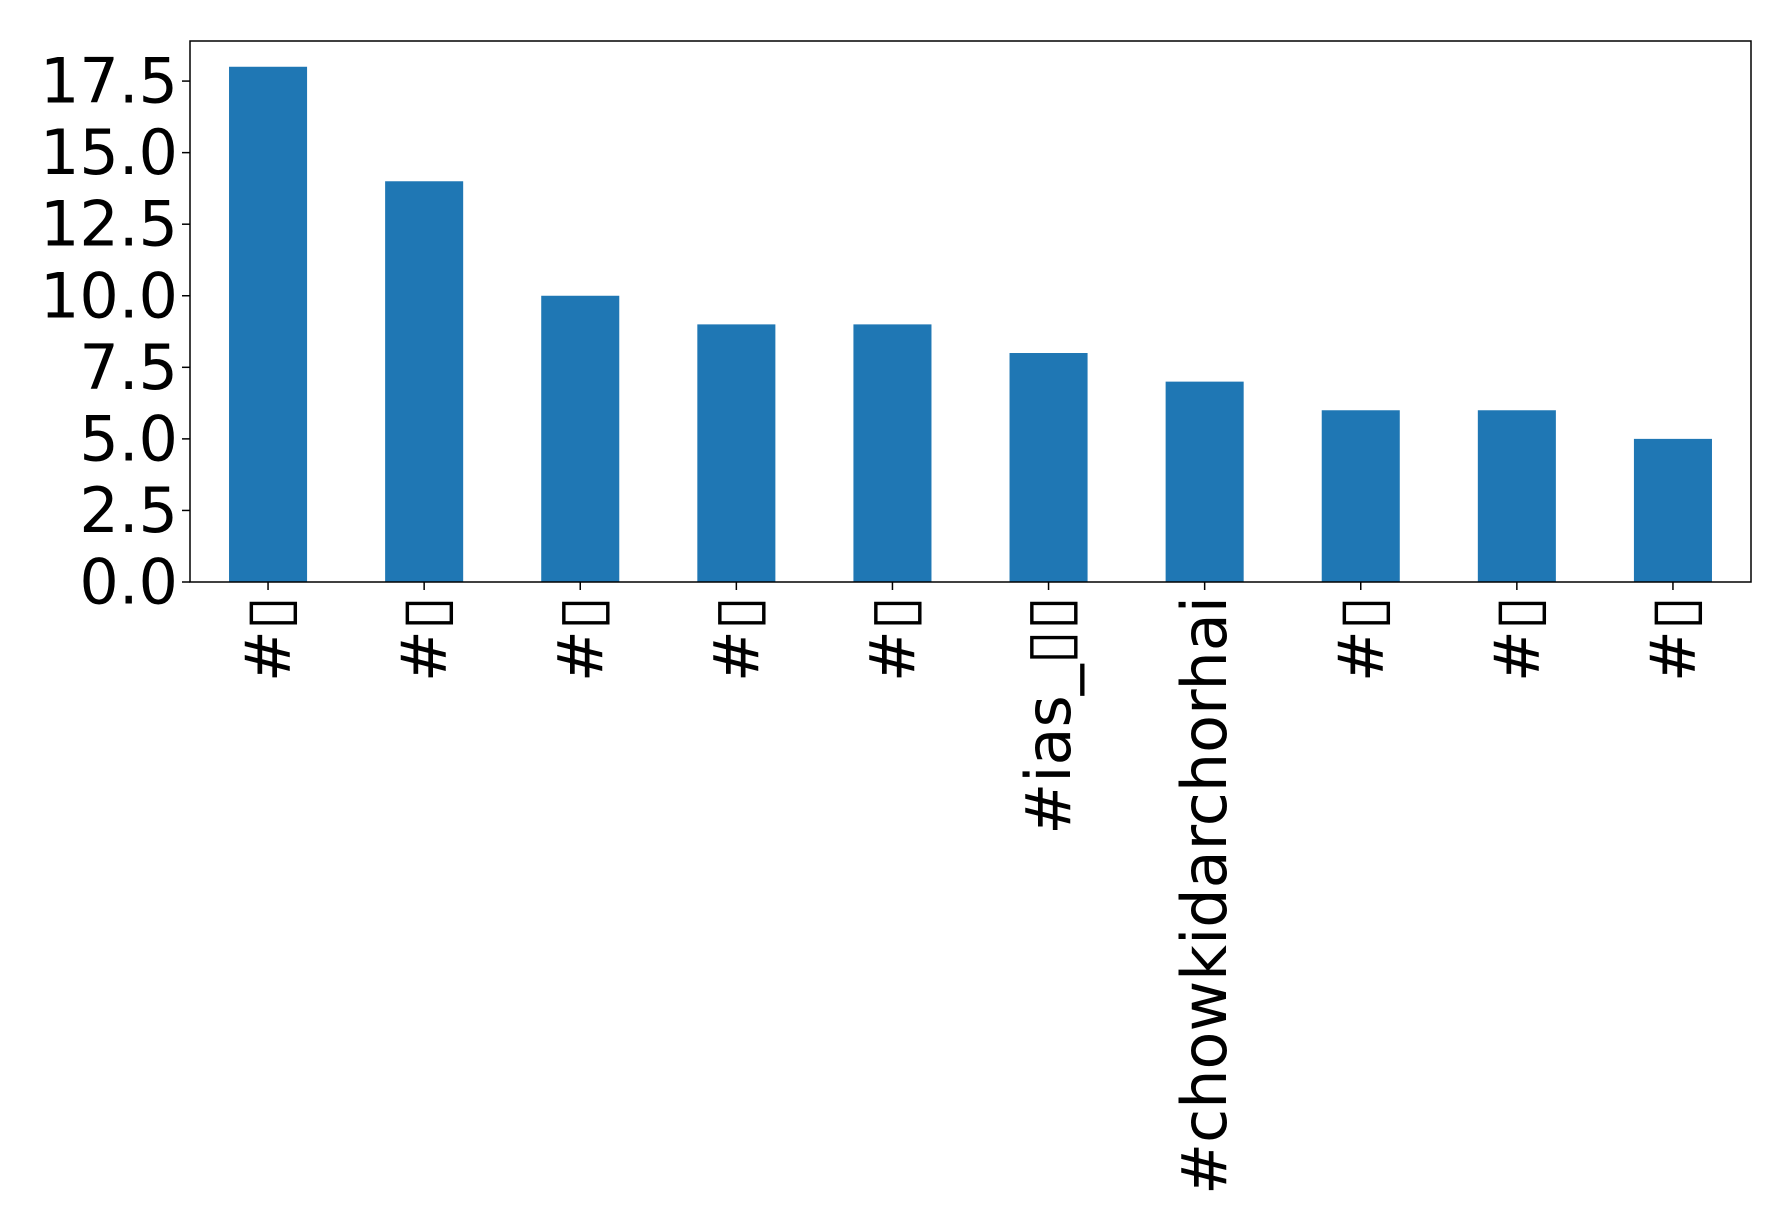 This screenshot has width=1778, height=1232. Describe the element at coordinates (109, 152) in the screenshot. I see `y-tick-label: 15.0` at that location.